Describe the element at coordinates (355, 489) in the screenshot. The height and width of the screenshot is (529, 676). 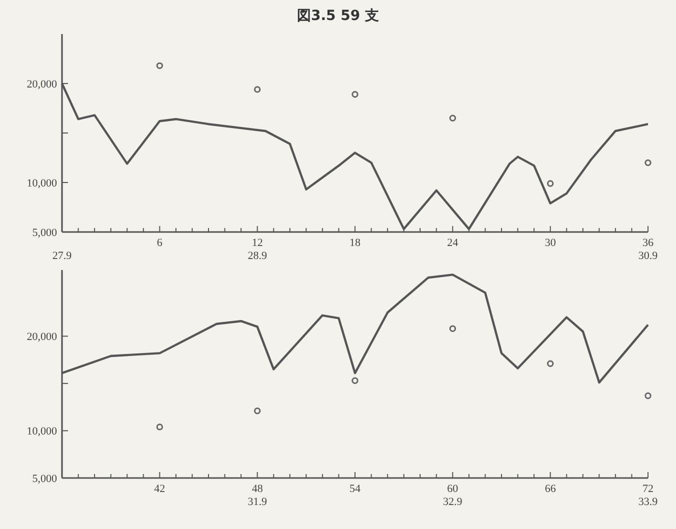
I see `x-tick-label: 54` at that location.